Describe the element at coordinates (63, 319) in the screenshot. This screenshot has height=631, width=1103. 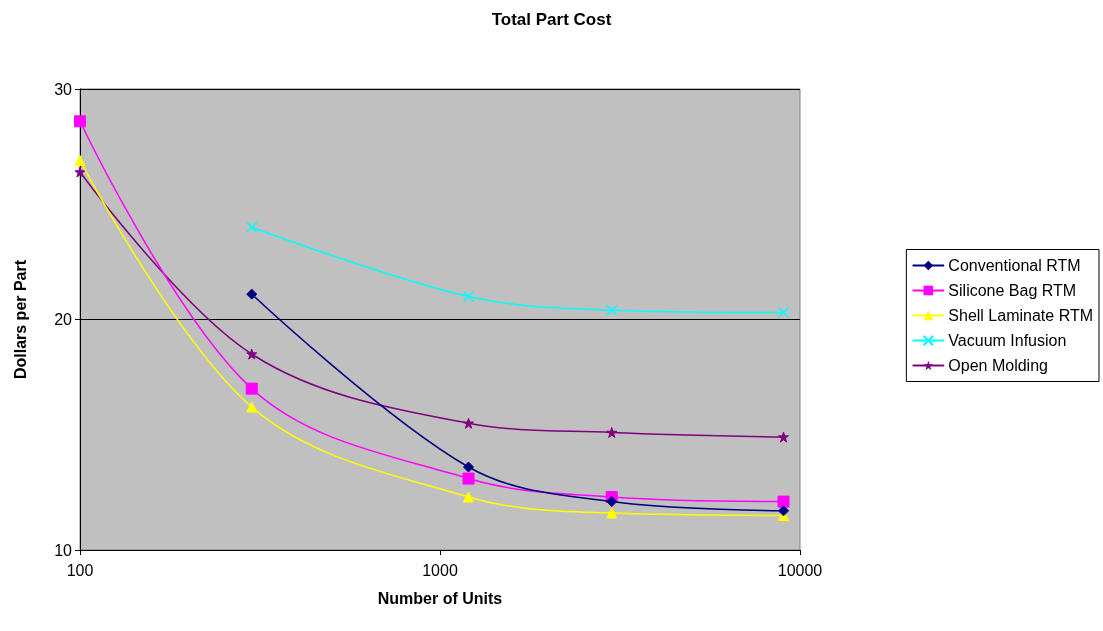
I see `y-tick-label: 20` at that location.